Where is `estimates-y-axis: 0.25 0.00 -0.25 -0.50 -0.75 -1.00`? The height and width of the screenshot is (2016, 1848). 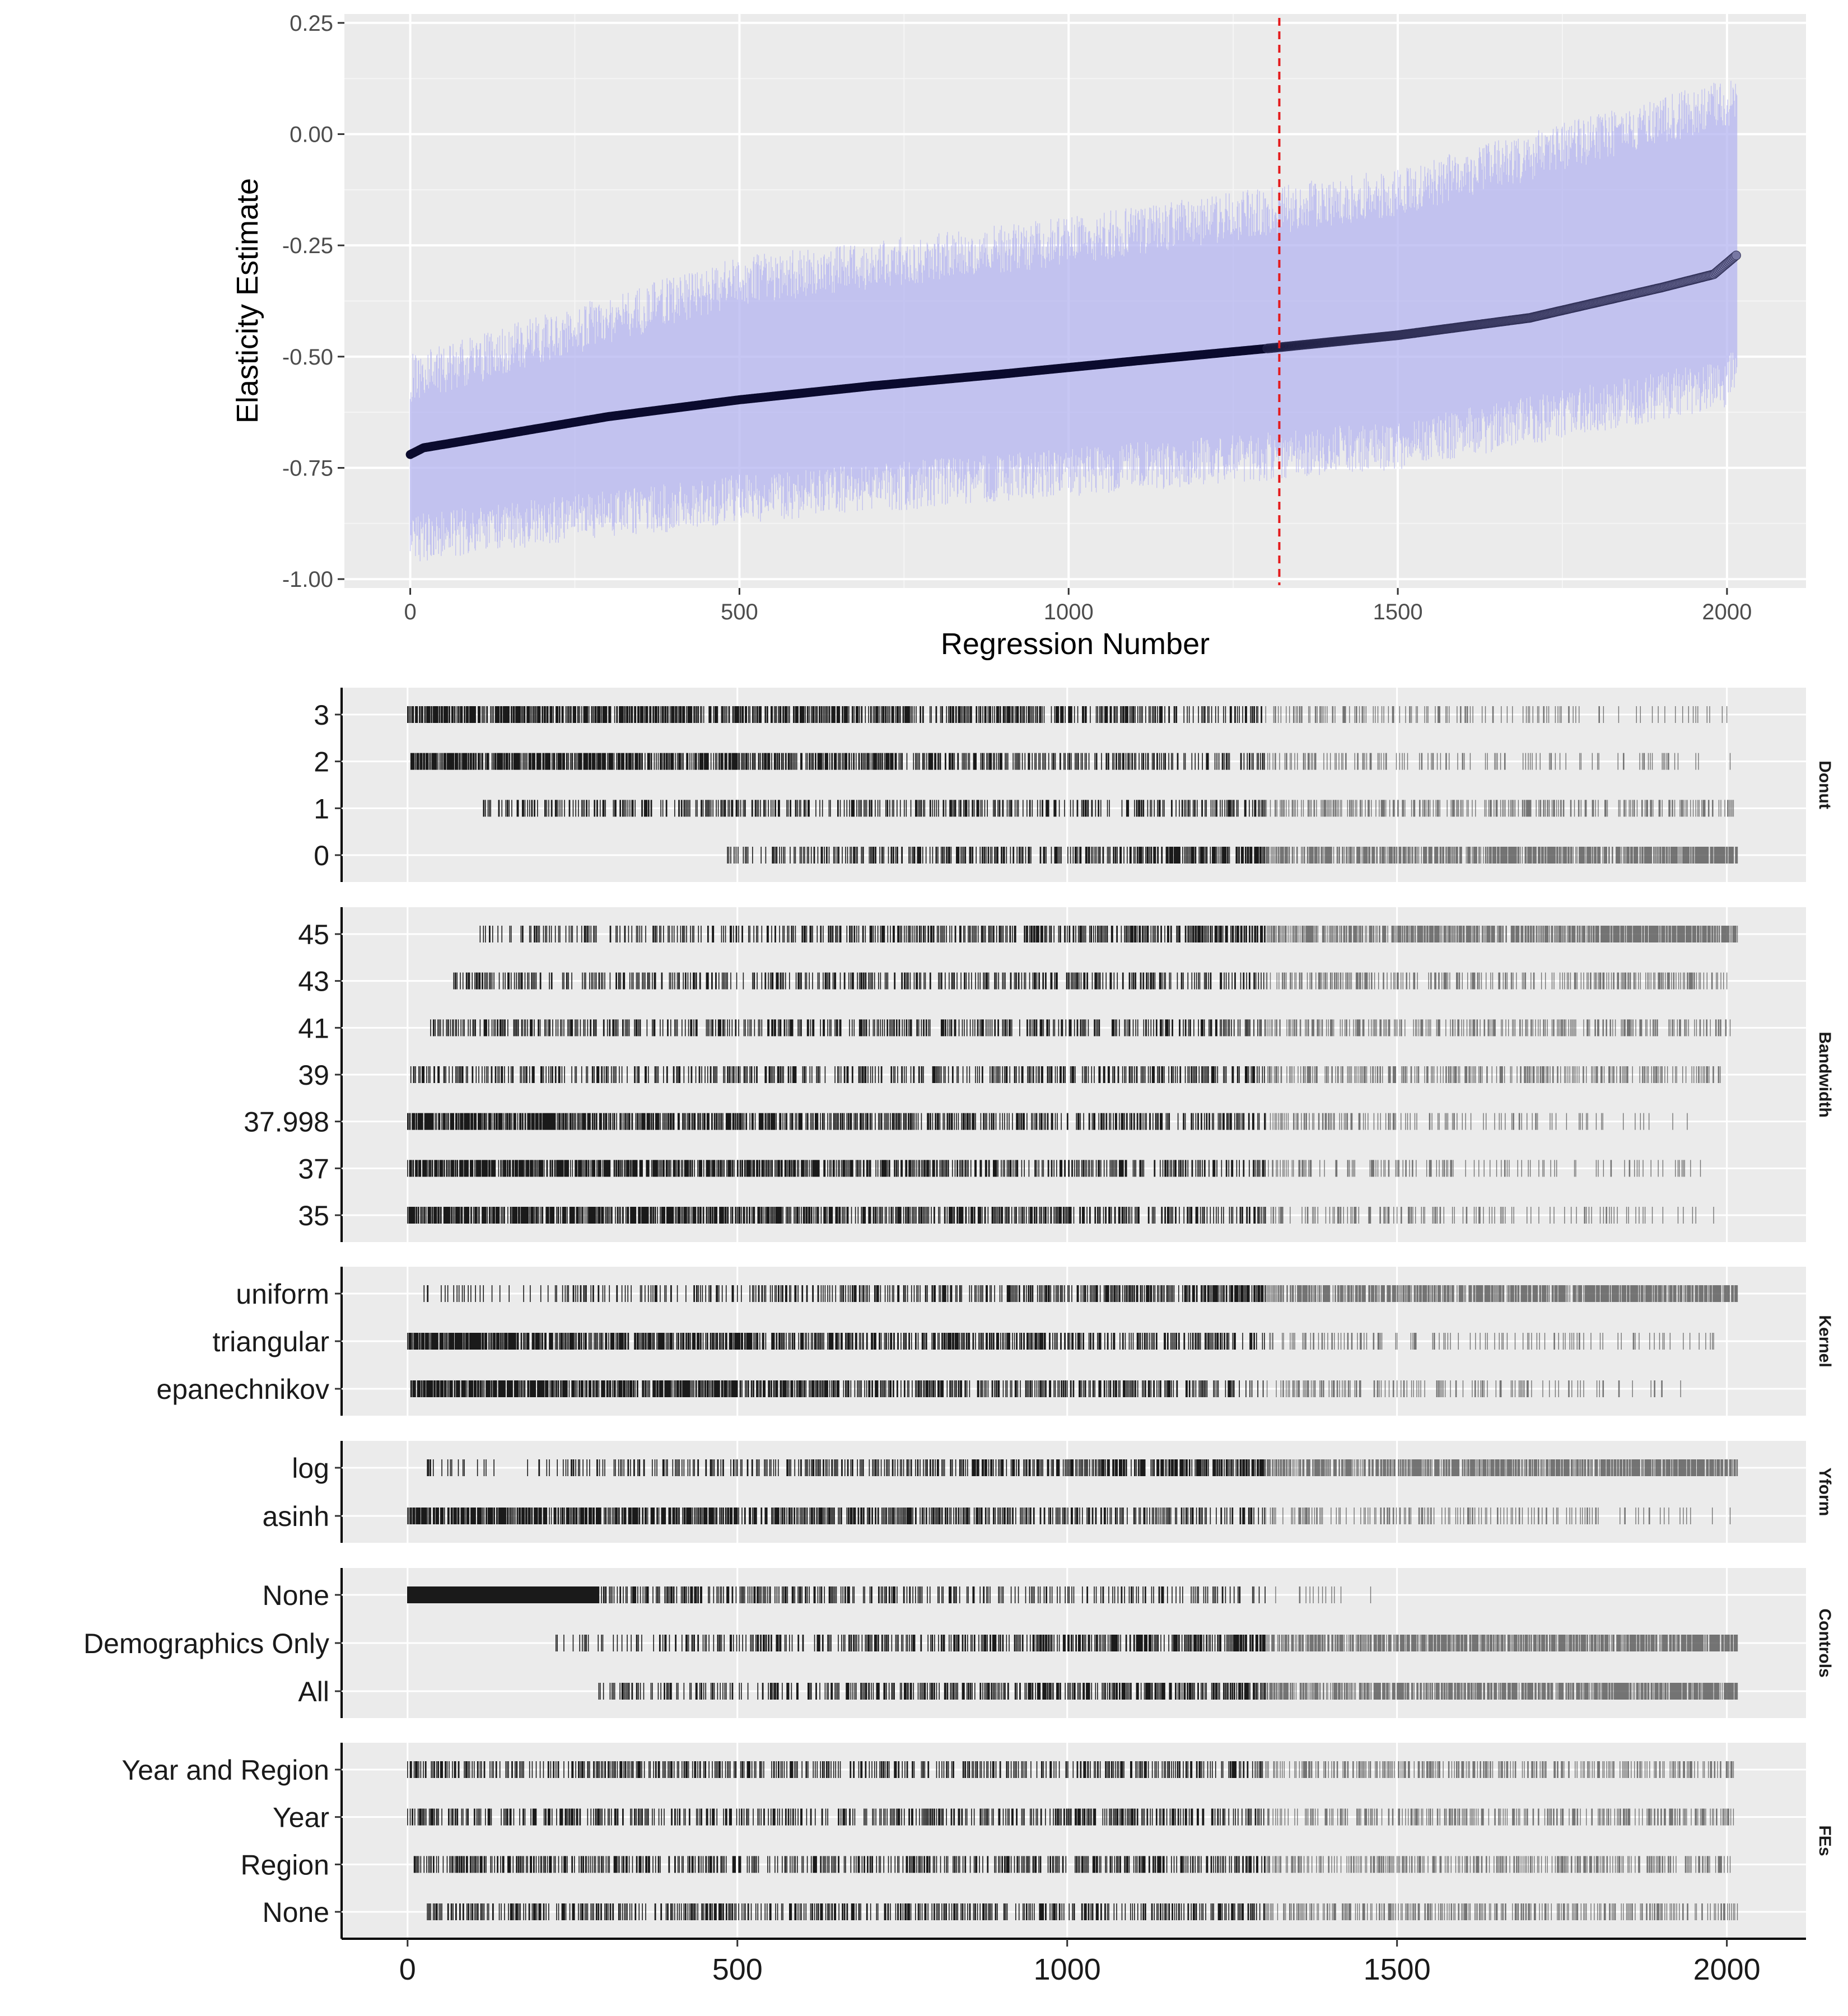 estimates-y-axis: 0.25 0.00 -0.25 -0.50 -0.75 -1.00 is located at coordinates (313, 302).